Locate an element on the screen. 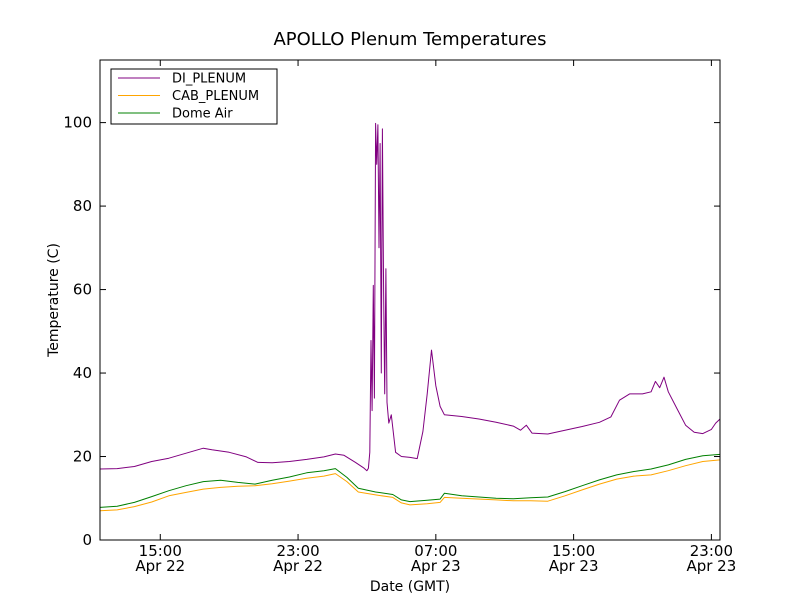  y-tick-label: 0 is located at coordinates (87, 540).